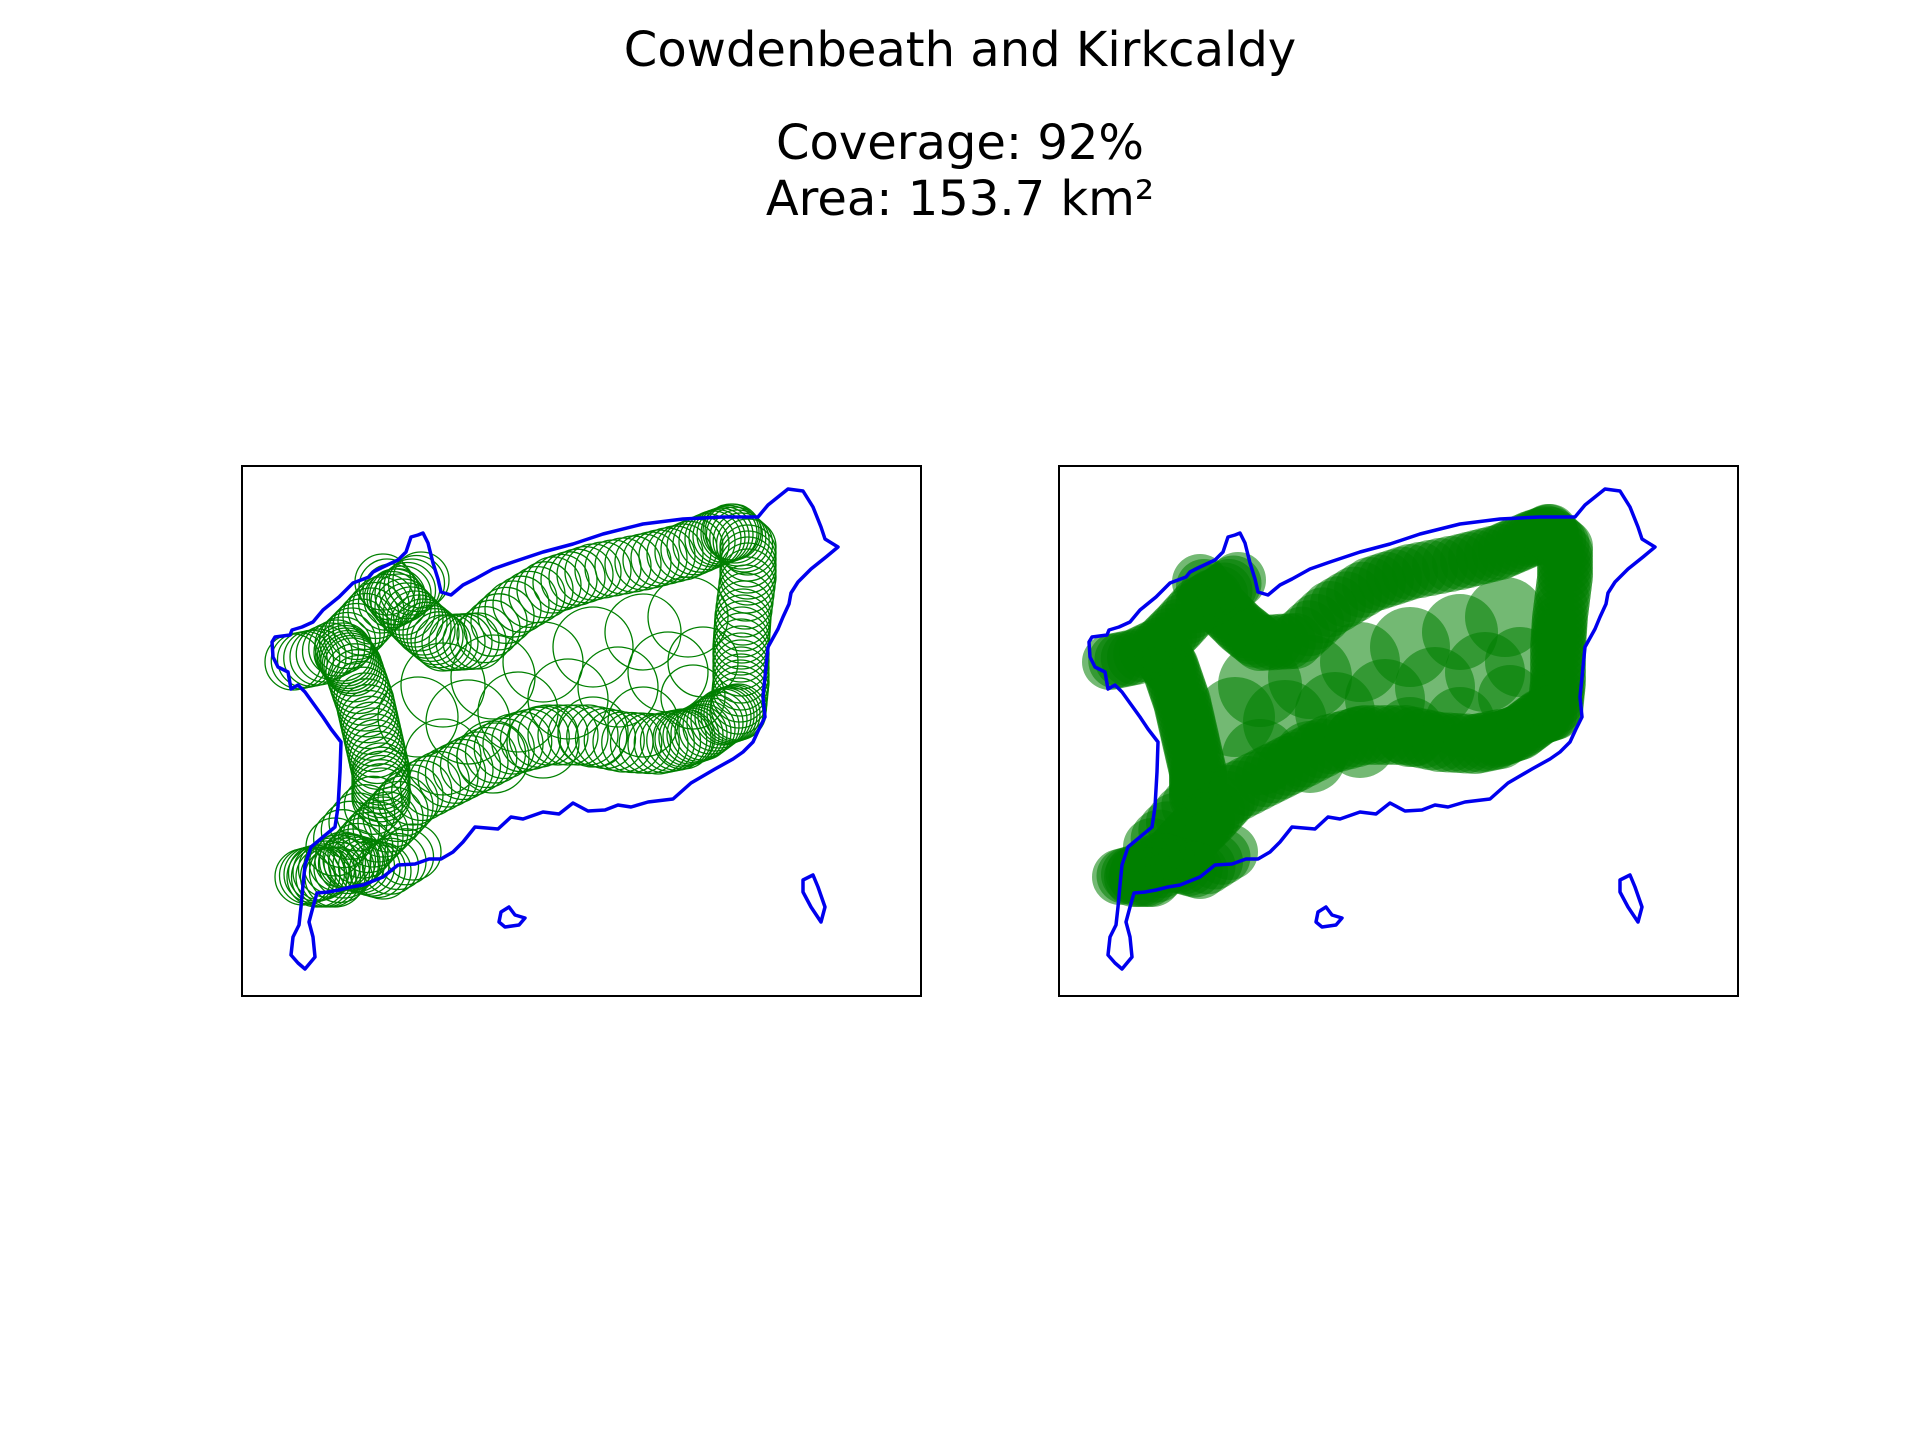  What do you see at coordinates (960, 199) in the screenshot?
I see `area-text: Area: 153.7 km²` at bounding box center [960, 199].